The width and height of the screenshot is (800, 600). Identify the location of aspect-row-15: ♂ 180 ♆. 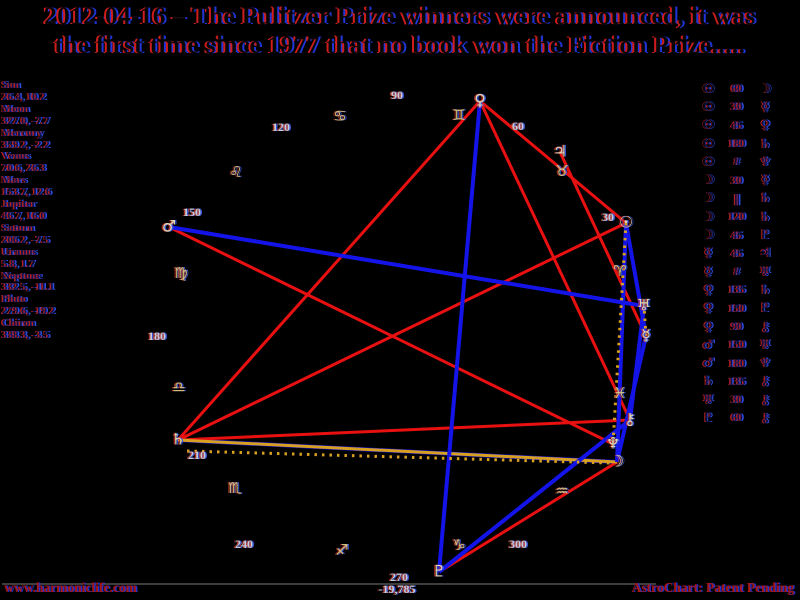
(748, 363).